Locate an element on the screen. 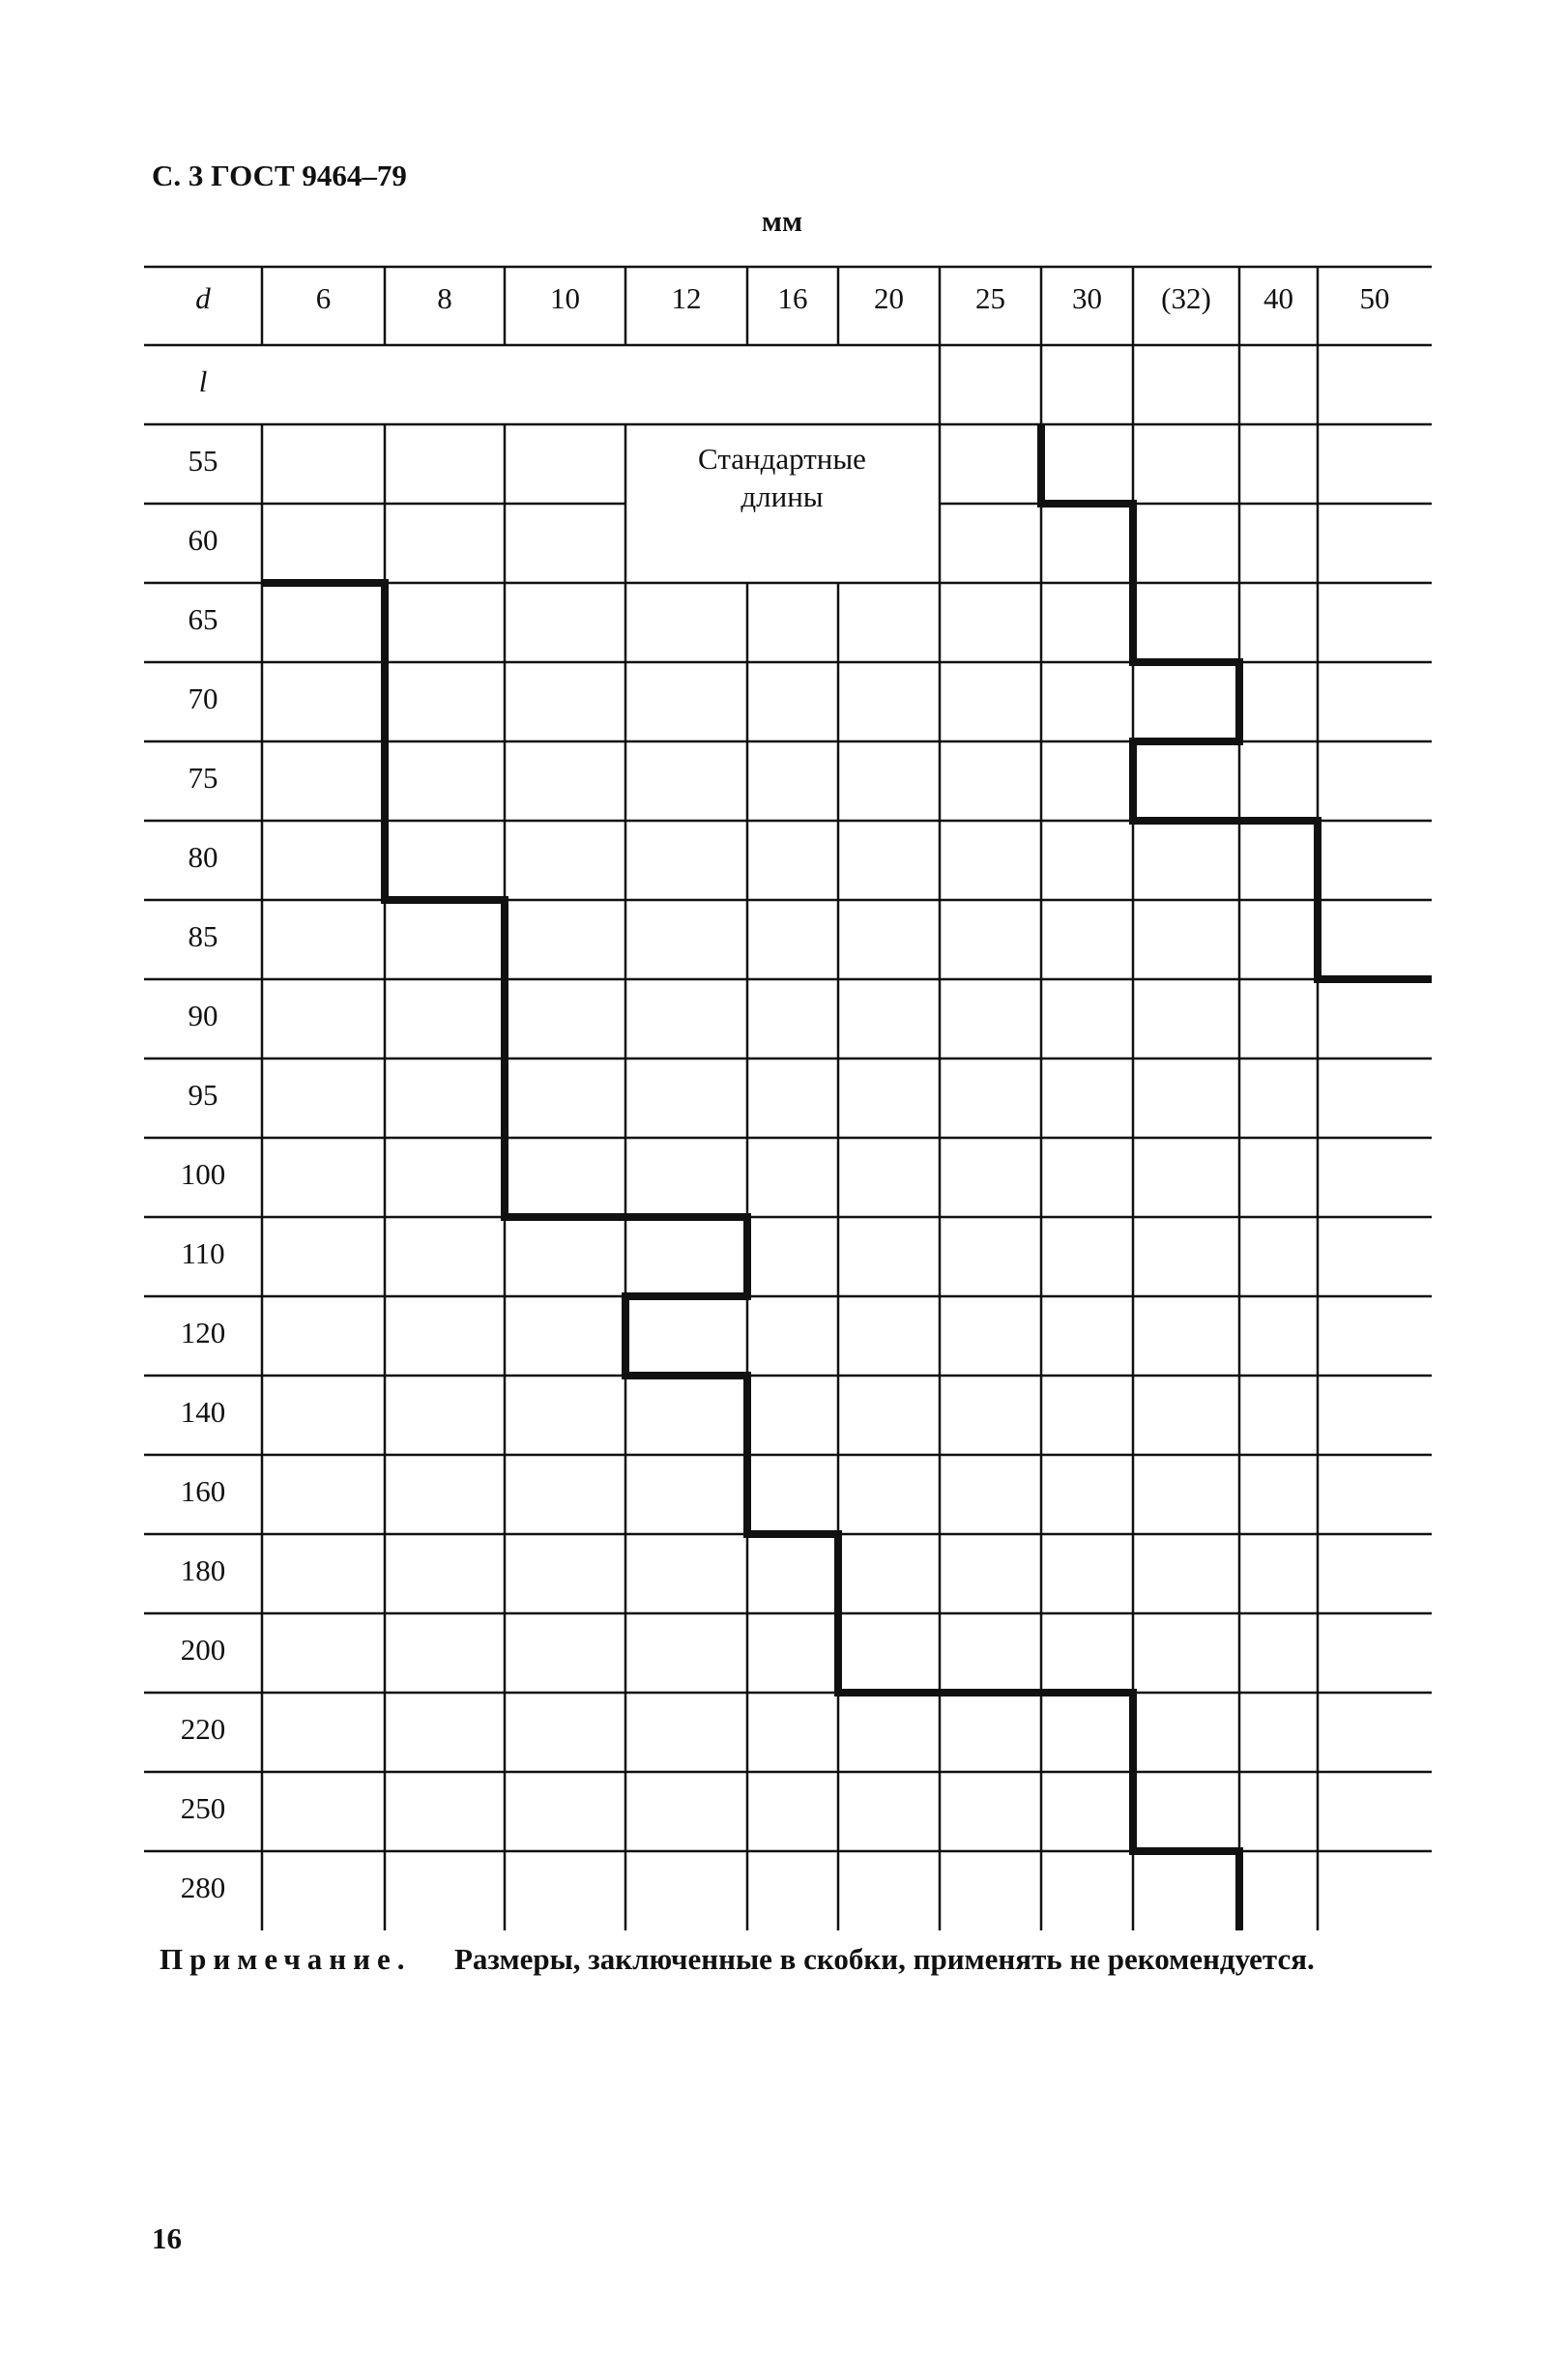 The image size is (1568, 2378). row-label: 110 is located at coordinates (202, 1253).